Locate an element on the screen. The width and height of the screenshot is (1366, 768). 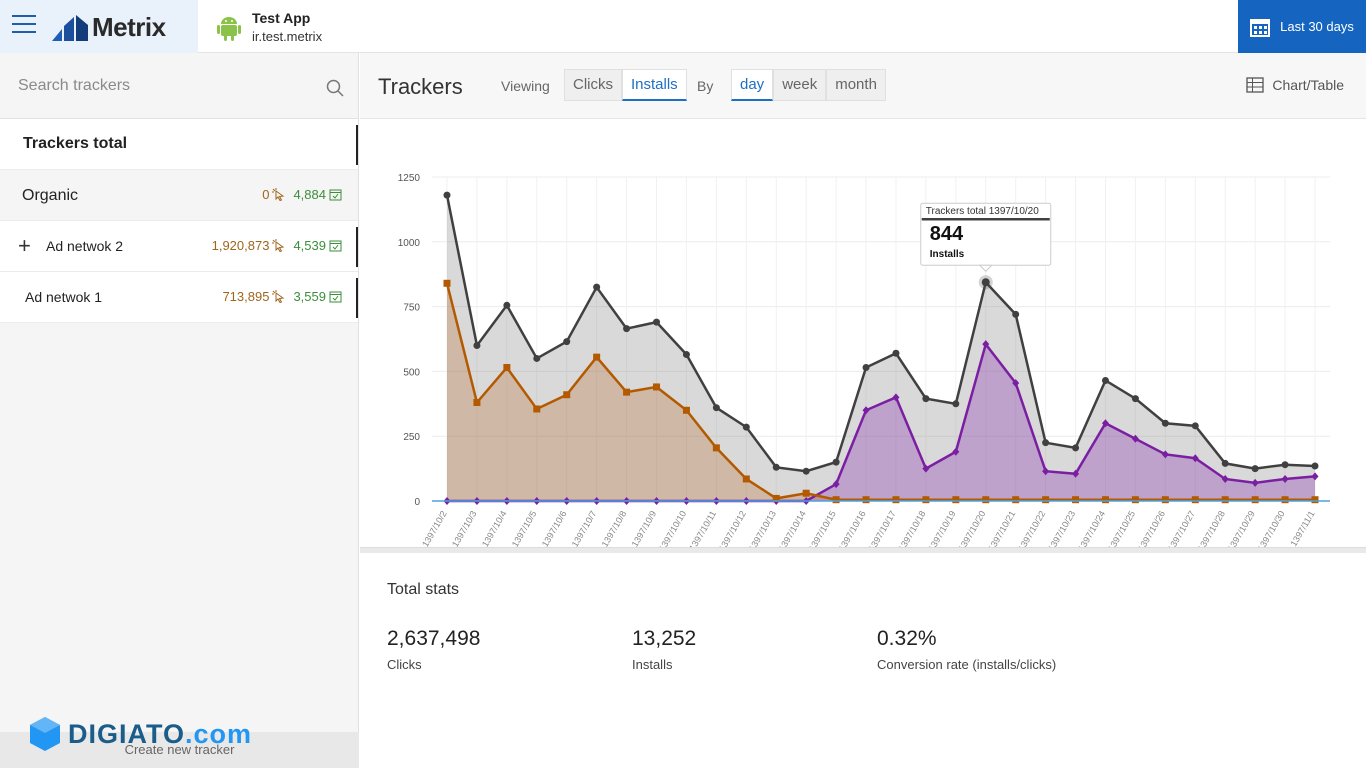
y-tick-label: 750 is located at coordinates (411, 308).